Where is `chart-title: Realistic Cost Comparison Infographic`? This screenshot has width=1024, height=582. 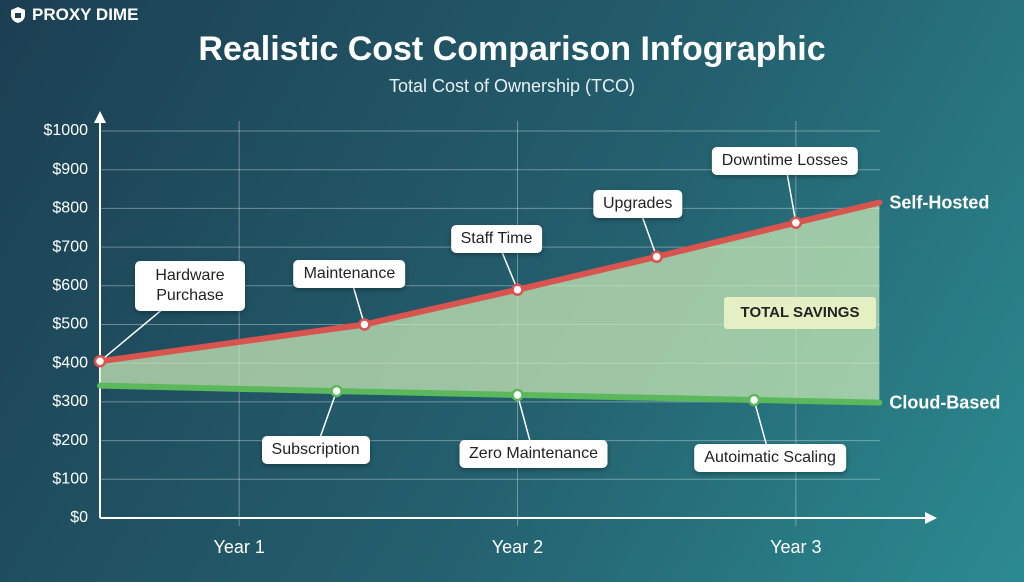
chart-title: Realistic Cost Comparison Infographic is located at coordinates (512, 49).